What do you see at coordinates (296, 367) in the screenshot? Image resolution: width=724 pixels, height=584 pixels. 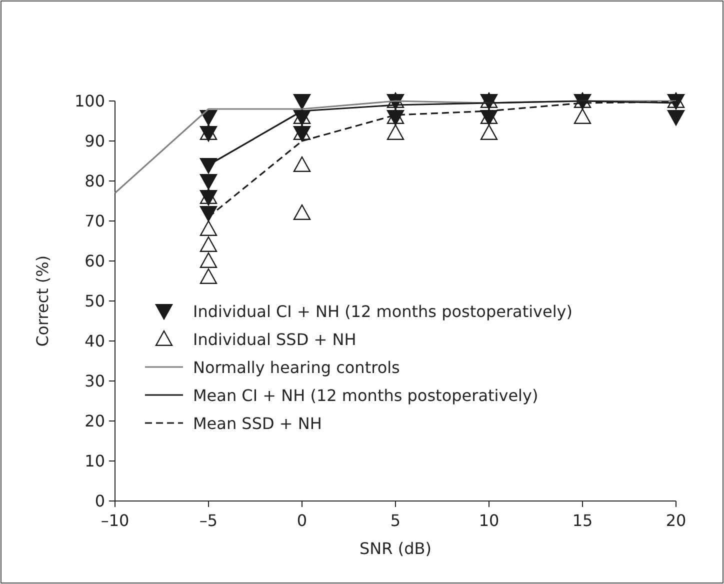 I see `legend-label: Normally hearing controls` at bounding box center [296, 367].